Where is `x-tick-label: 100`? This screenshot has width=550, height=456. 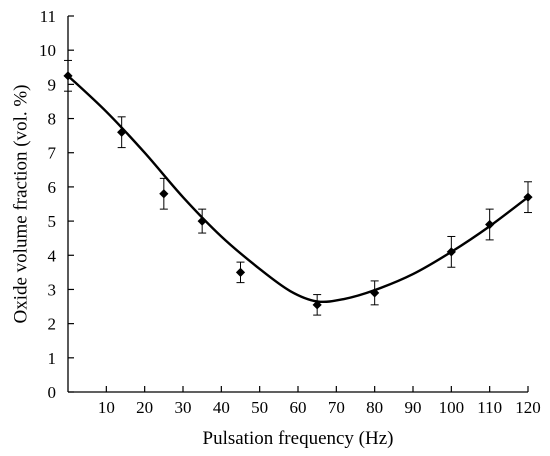 x-tick-label: 100 is located at coordinates (452, 407).